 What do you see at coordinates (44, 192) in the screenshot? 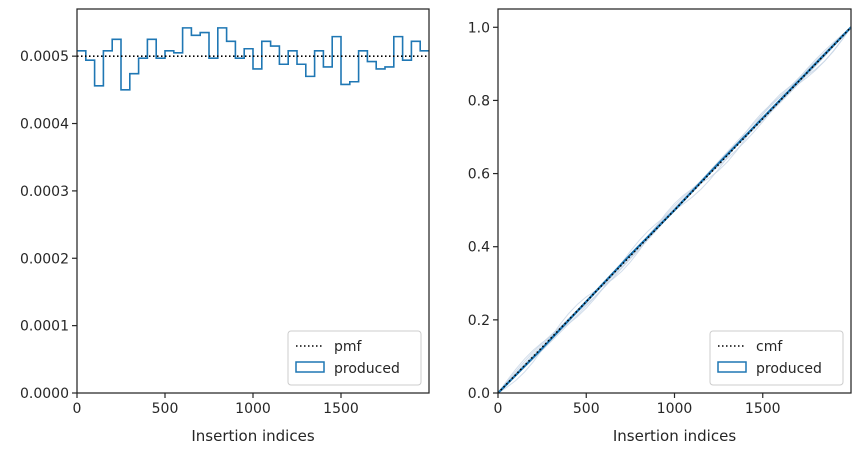
I see `left-y-tick-label: 0.0003` at bounding box center [44, 192].